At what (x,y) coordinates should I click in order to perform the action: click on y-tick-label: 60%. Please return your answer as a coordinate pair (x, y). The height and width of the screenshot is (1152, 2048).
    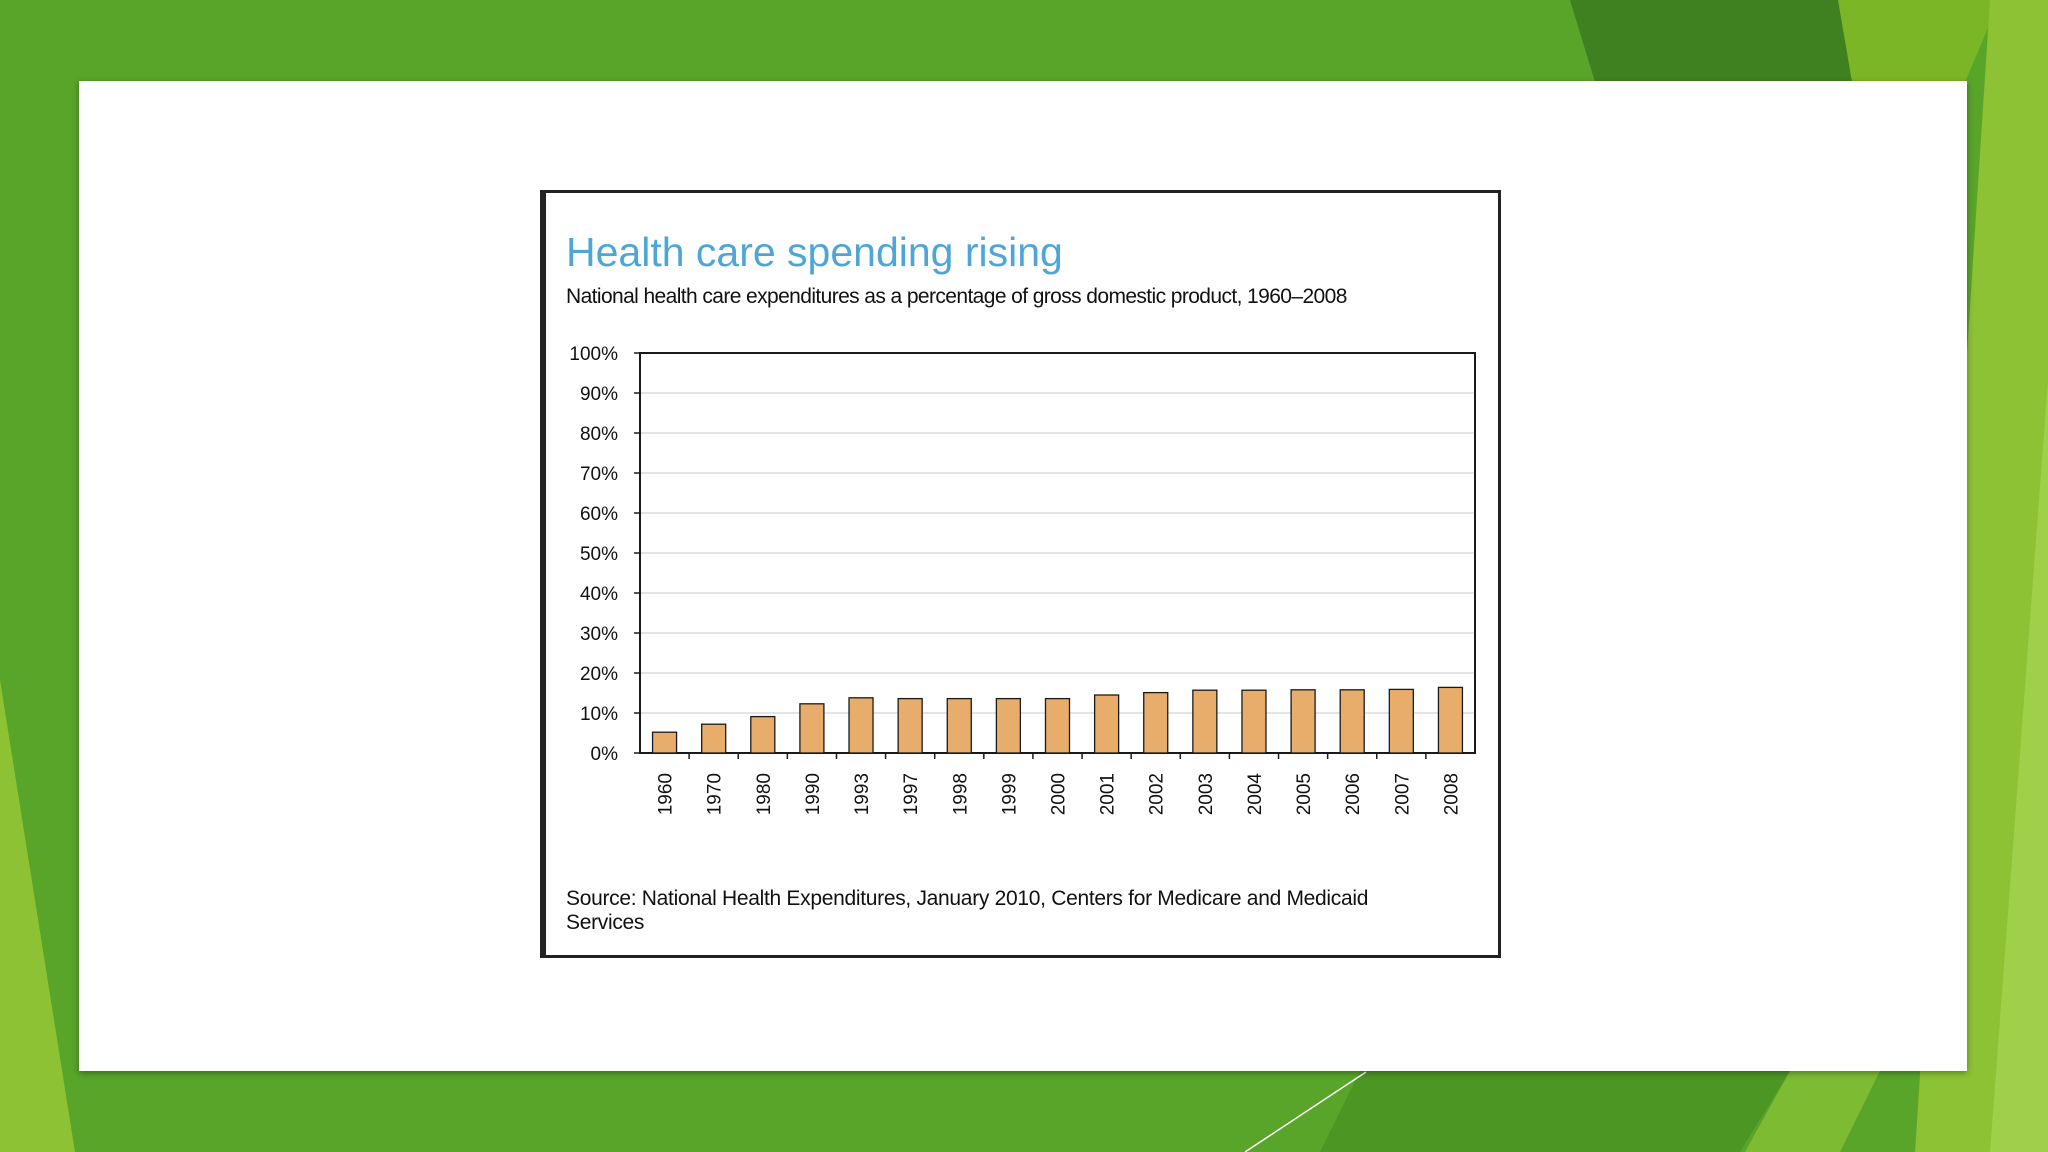
    Looking at the image, I should click on (599, 514).